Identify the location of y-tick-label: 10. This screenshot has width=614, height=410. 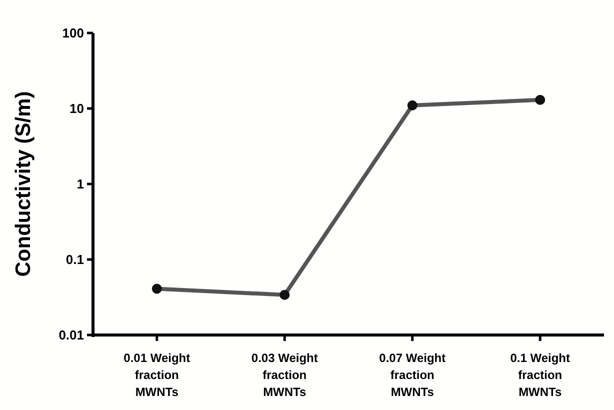
(77, 108).